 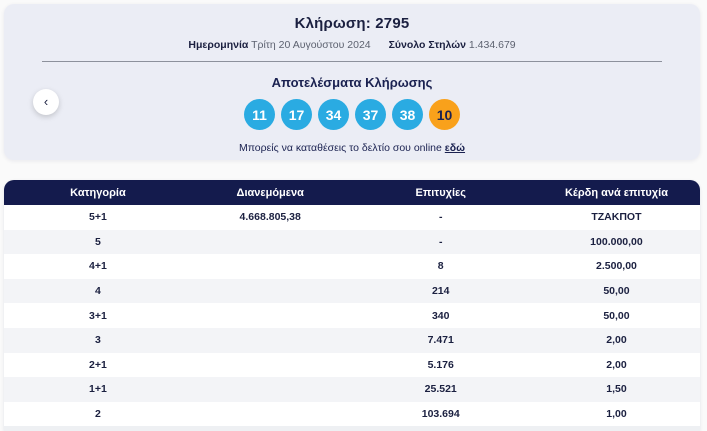 I want to click on table-row: 2+1 5.176 2,00, so click(x=352, y=365).